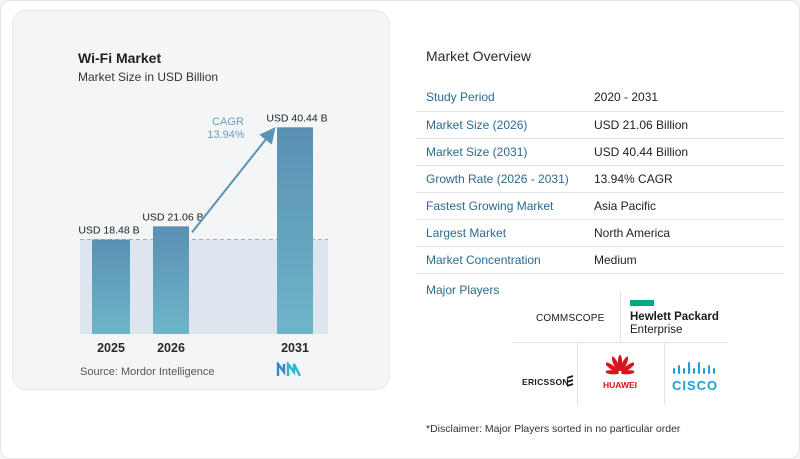 This screenshot has height=459, width=800. What do you see at coordinates (620, 385) in the screenshot?
I see `huawei-logo: HUAWEI` at bounding box center [620, 385].